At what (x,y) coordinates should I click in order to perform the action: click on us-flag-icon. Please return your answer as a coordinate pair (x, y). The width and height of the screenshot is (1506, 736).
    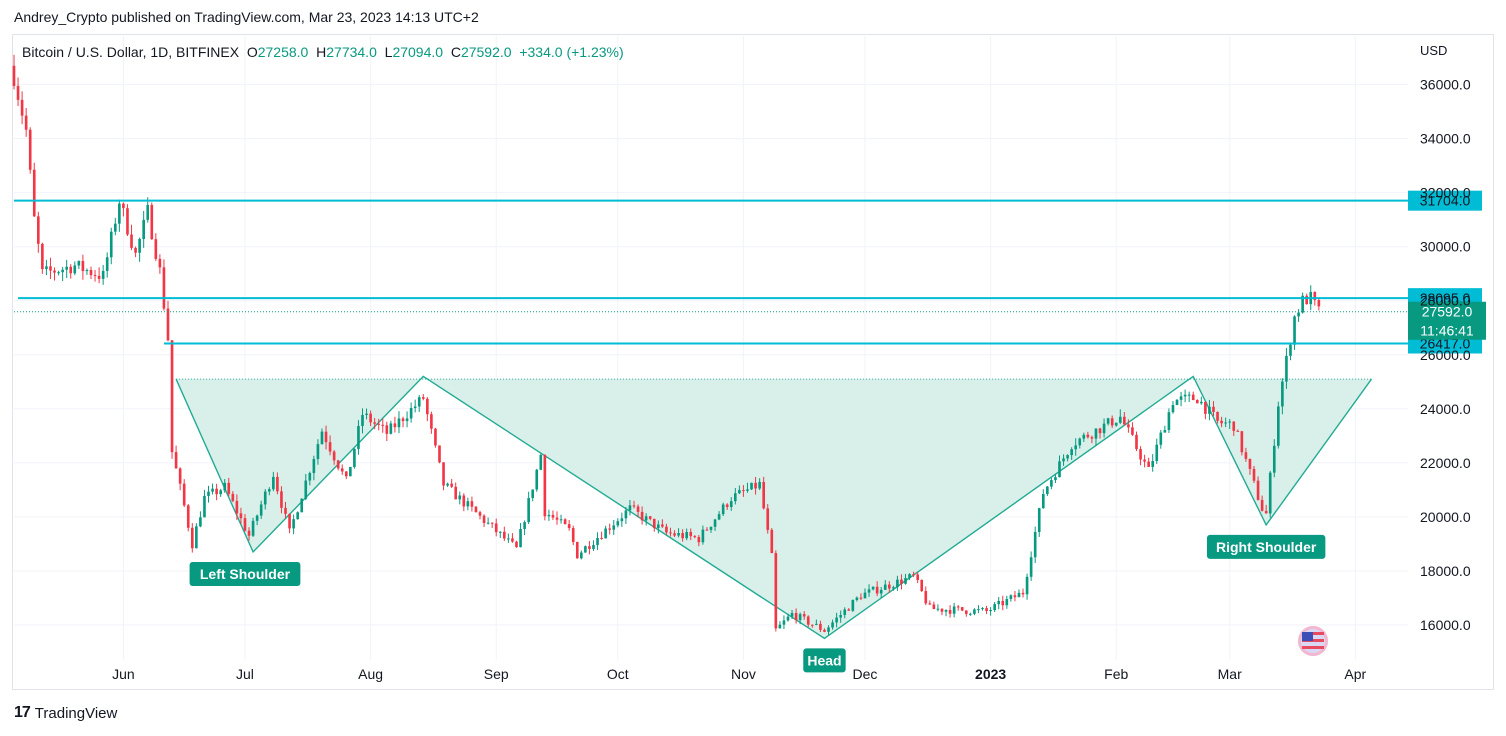
    Looking at the image, I should click on (1313, 641).